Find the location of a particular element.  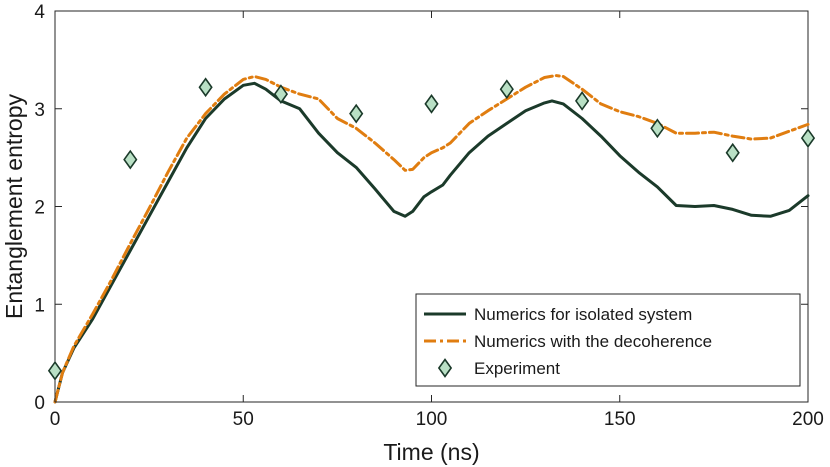

y-axis-title: Entanglement entropy is located at coordinates (14, 206).